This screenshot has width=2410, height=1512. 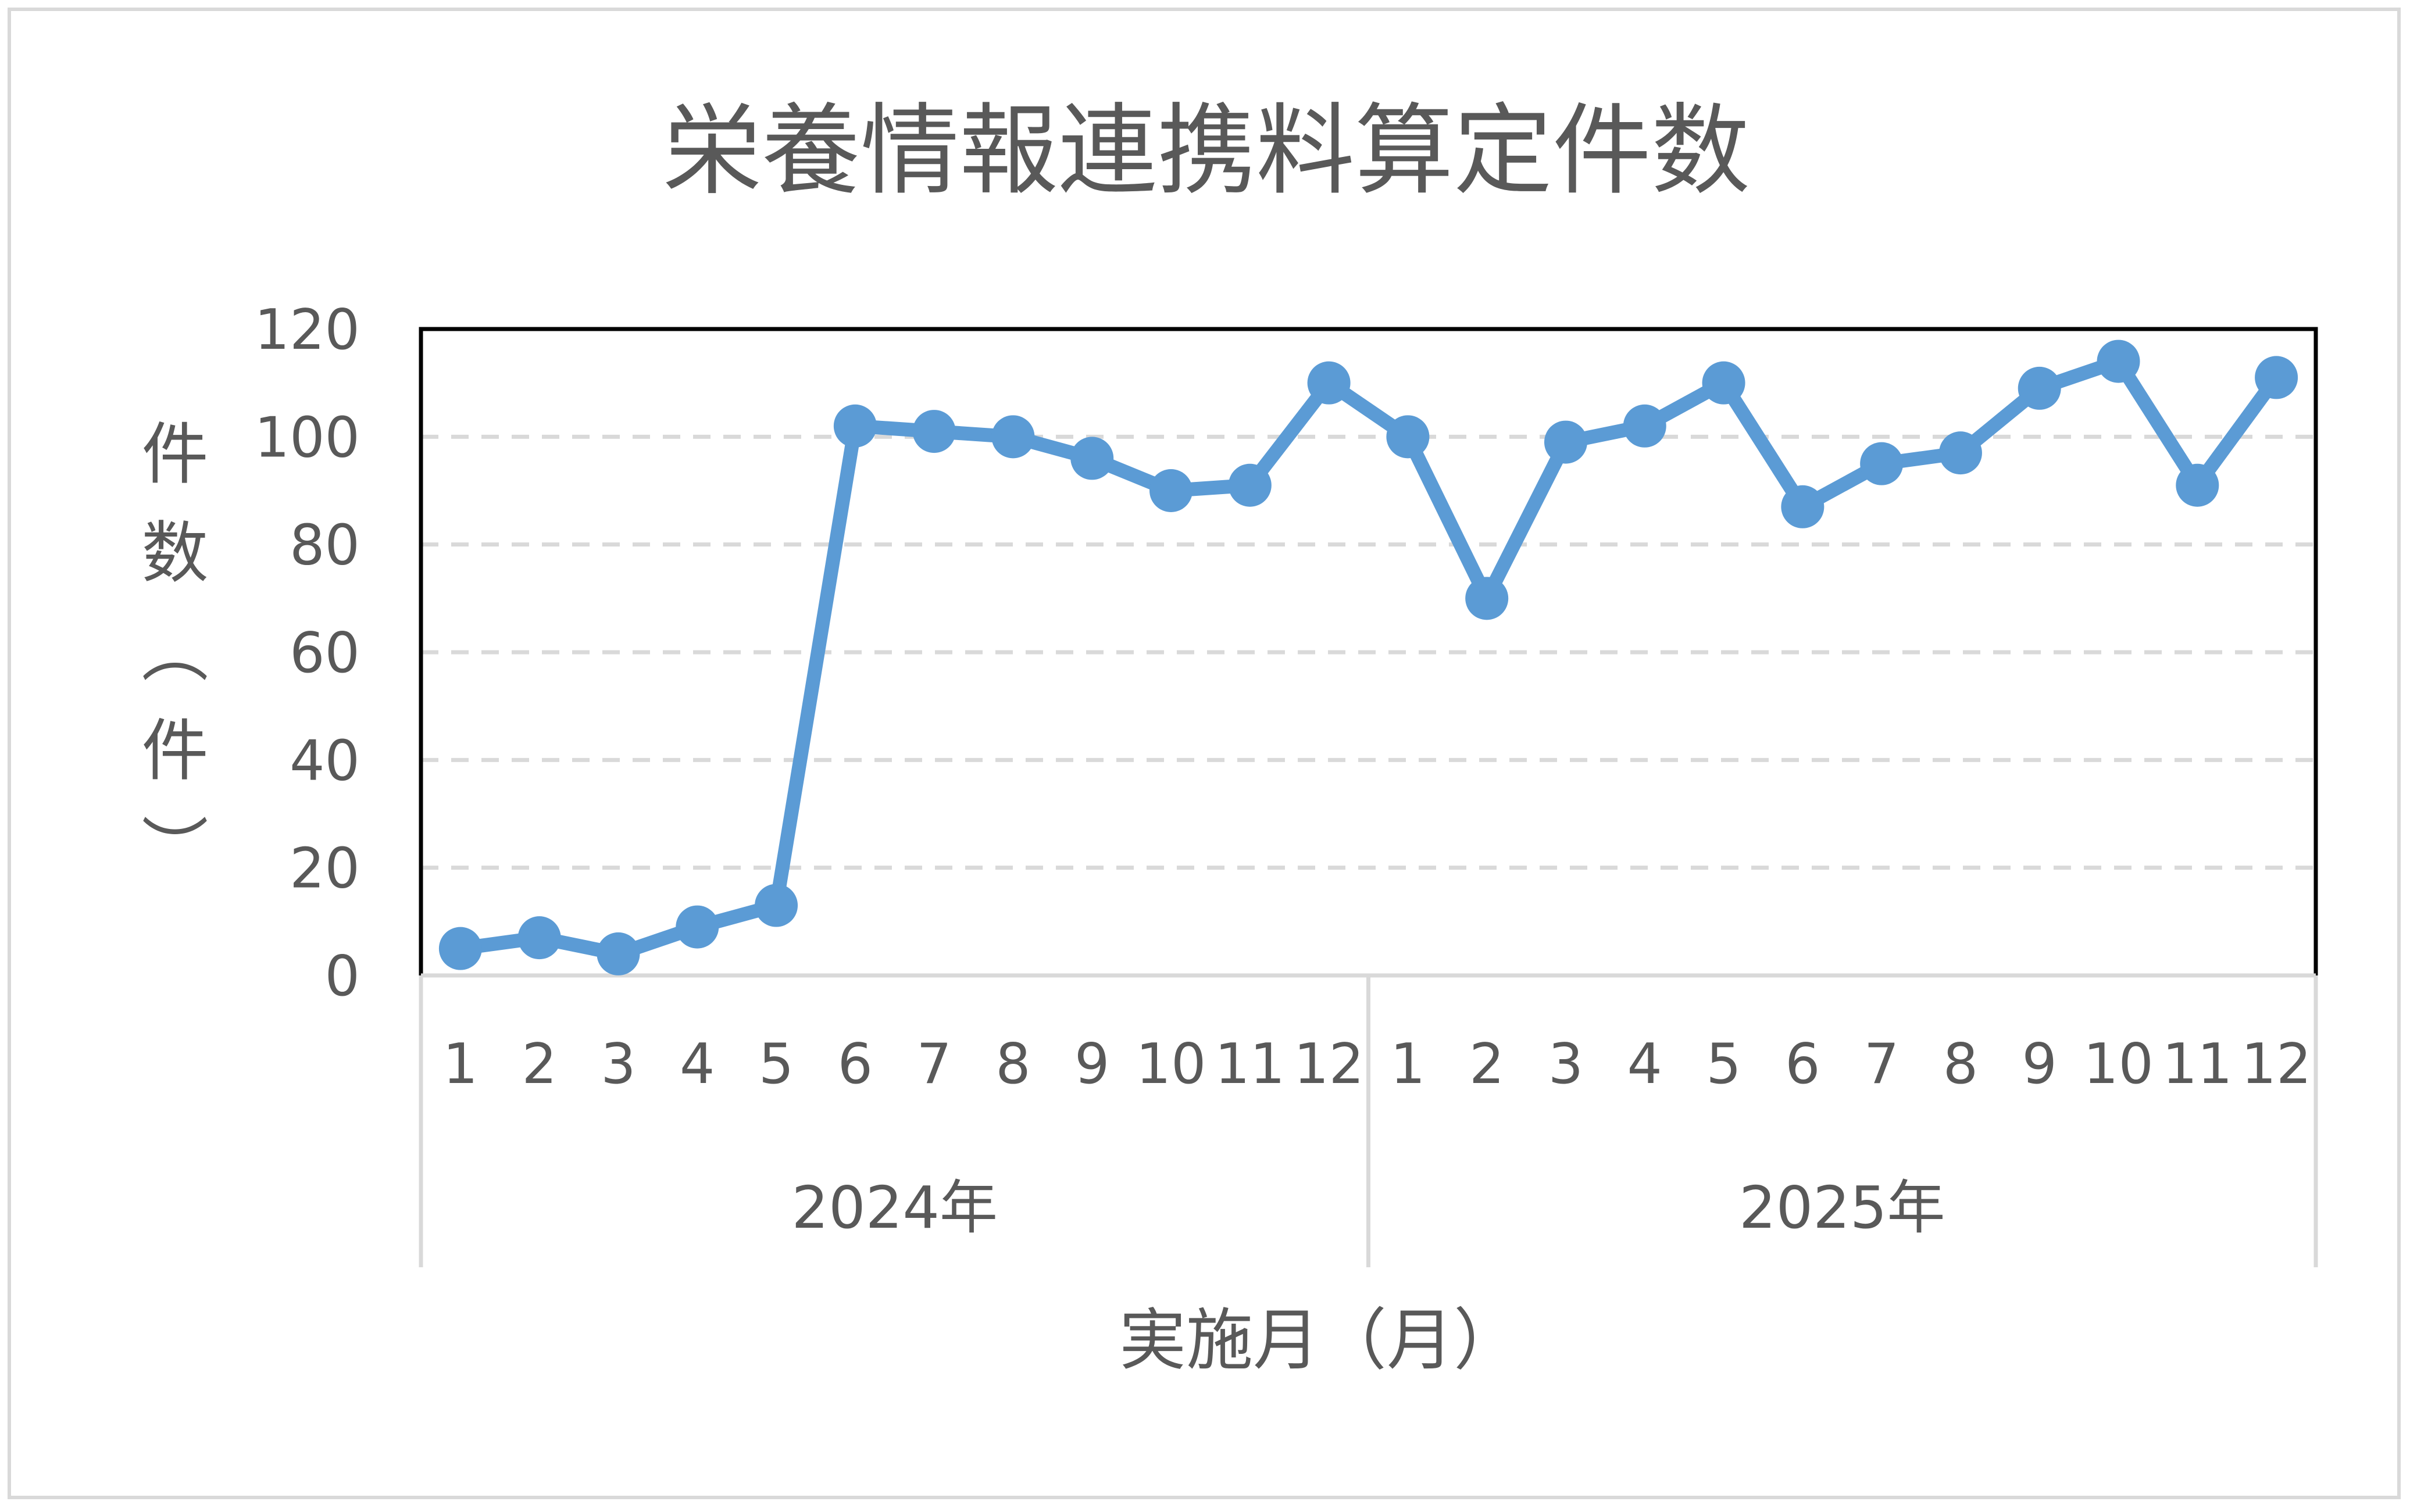 I want to click on y-tick-label: 80, so click(x=325, y=546).